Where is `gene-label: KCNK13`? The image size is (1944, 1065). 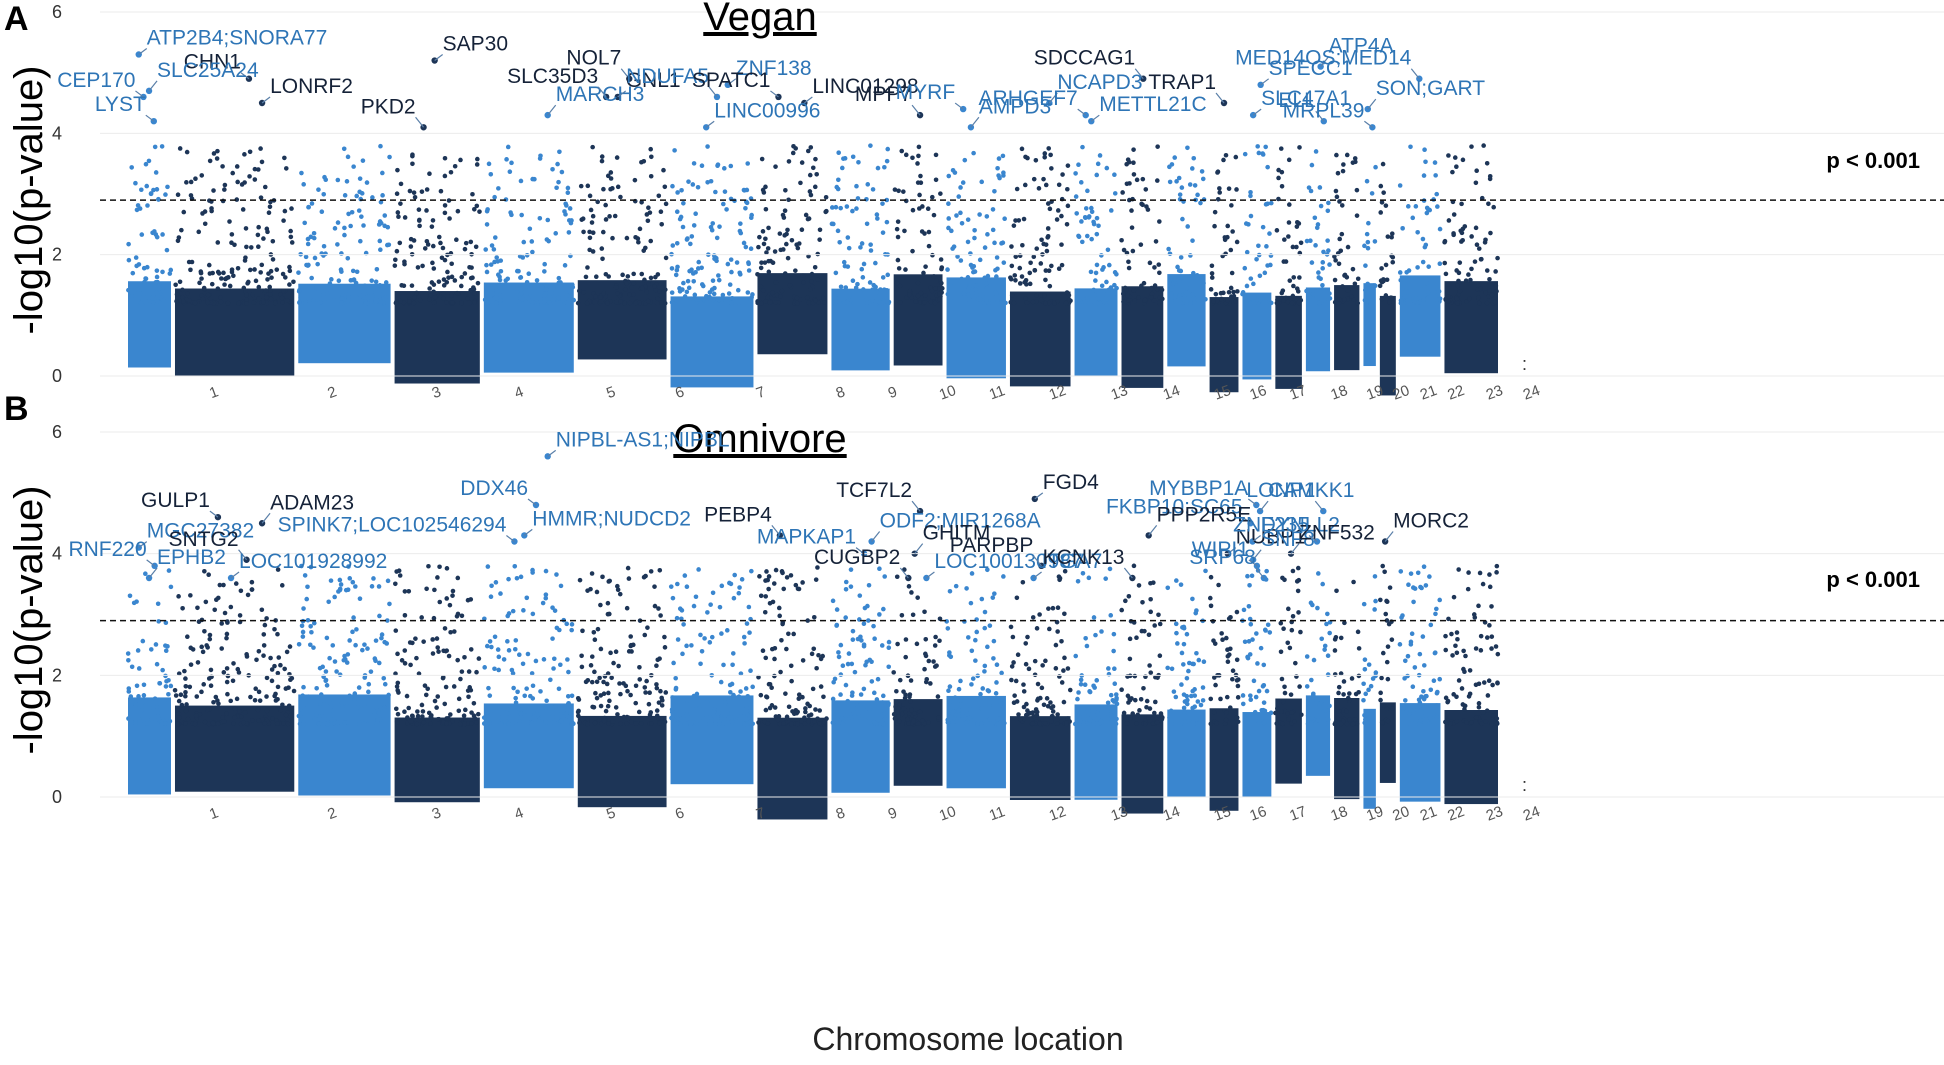
gene-label: KCNK13 is located at coordinates (1084, 557).